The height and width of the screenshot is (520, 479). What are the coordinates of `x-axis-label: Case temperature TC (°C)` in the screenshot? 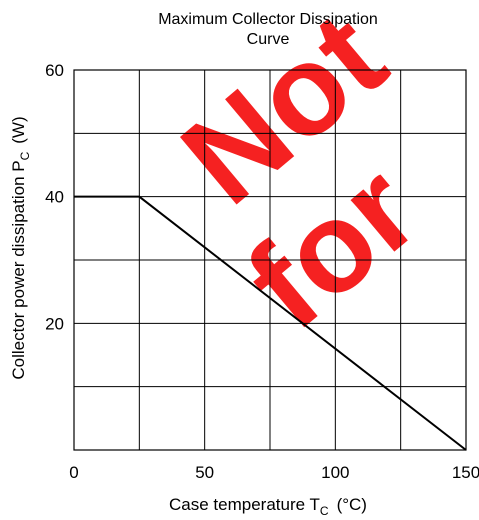 It's located at (268, 506).